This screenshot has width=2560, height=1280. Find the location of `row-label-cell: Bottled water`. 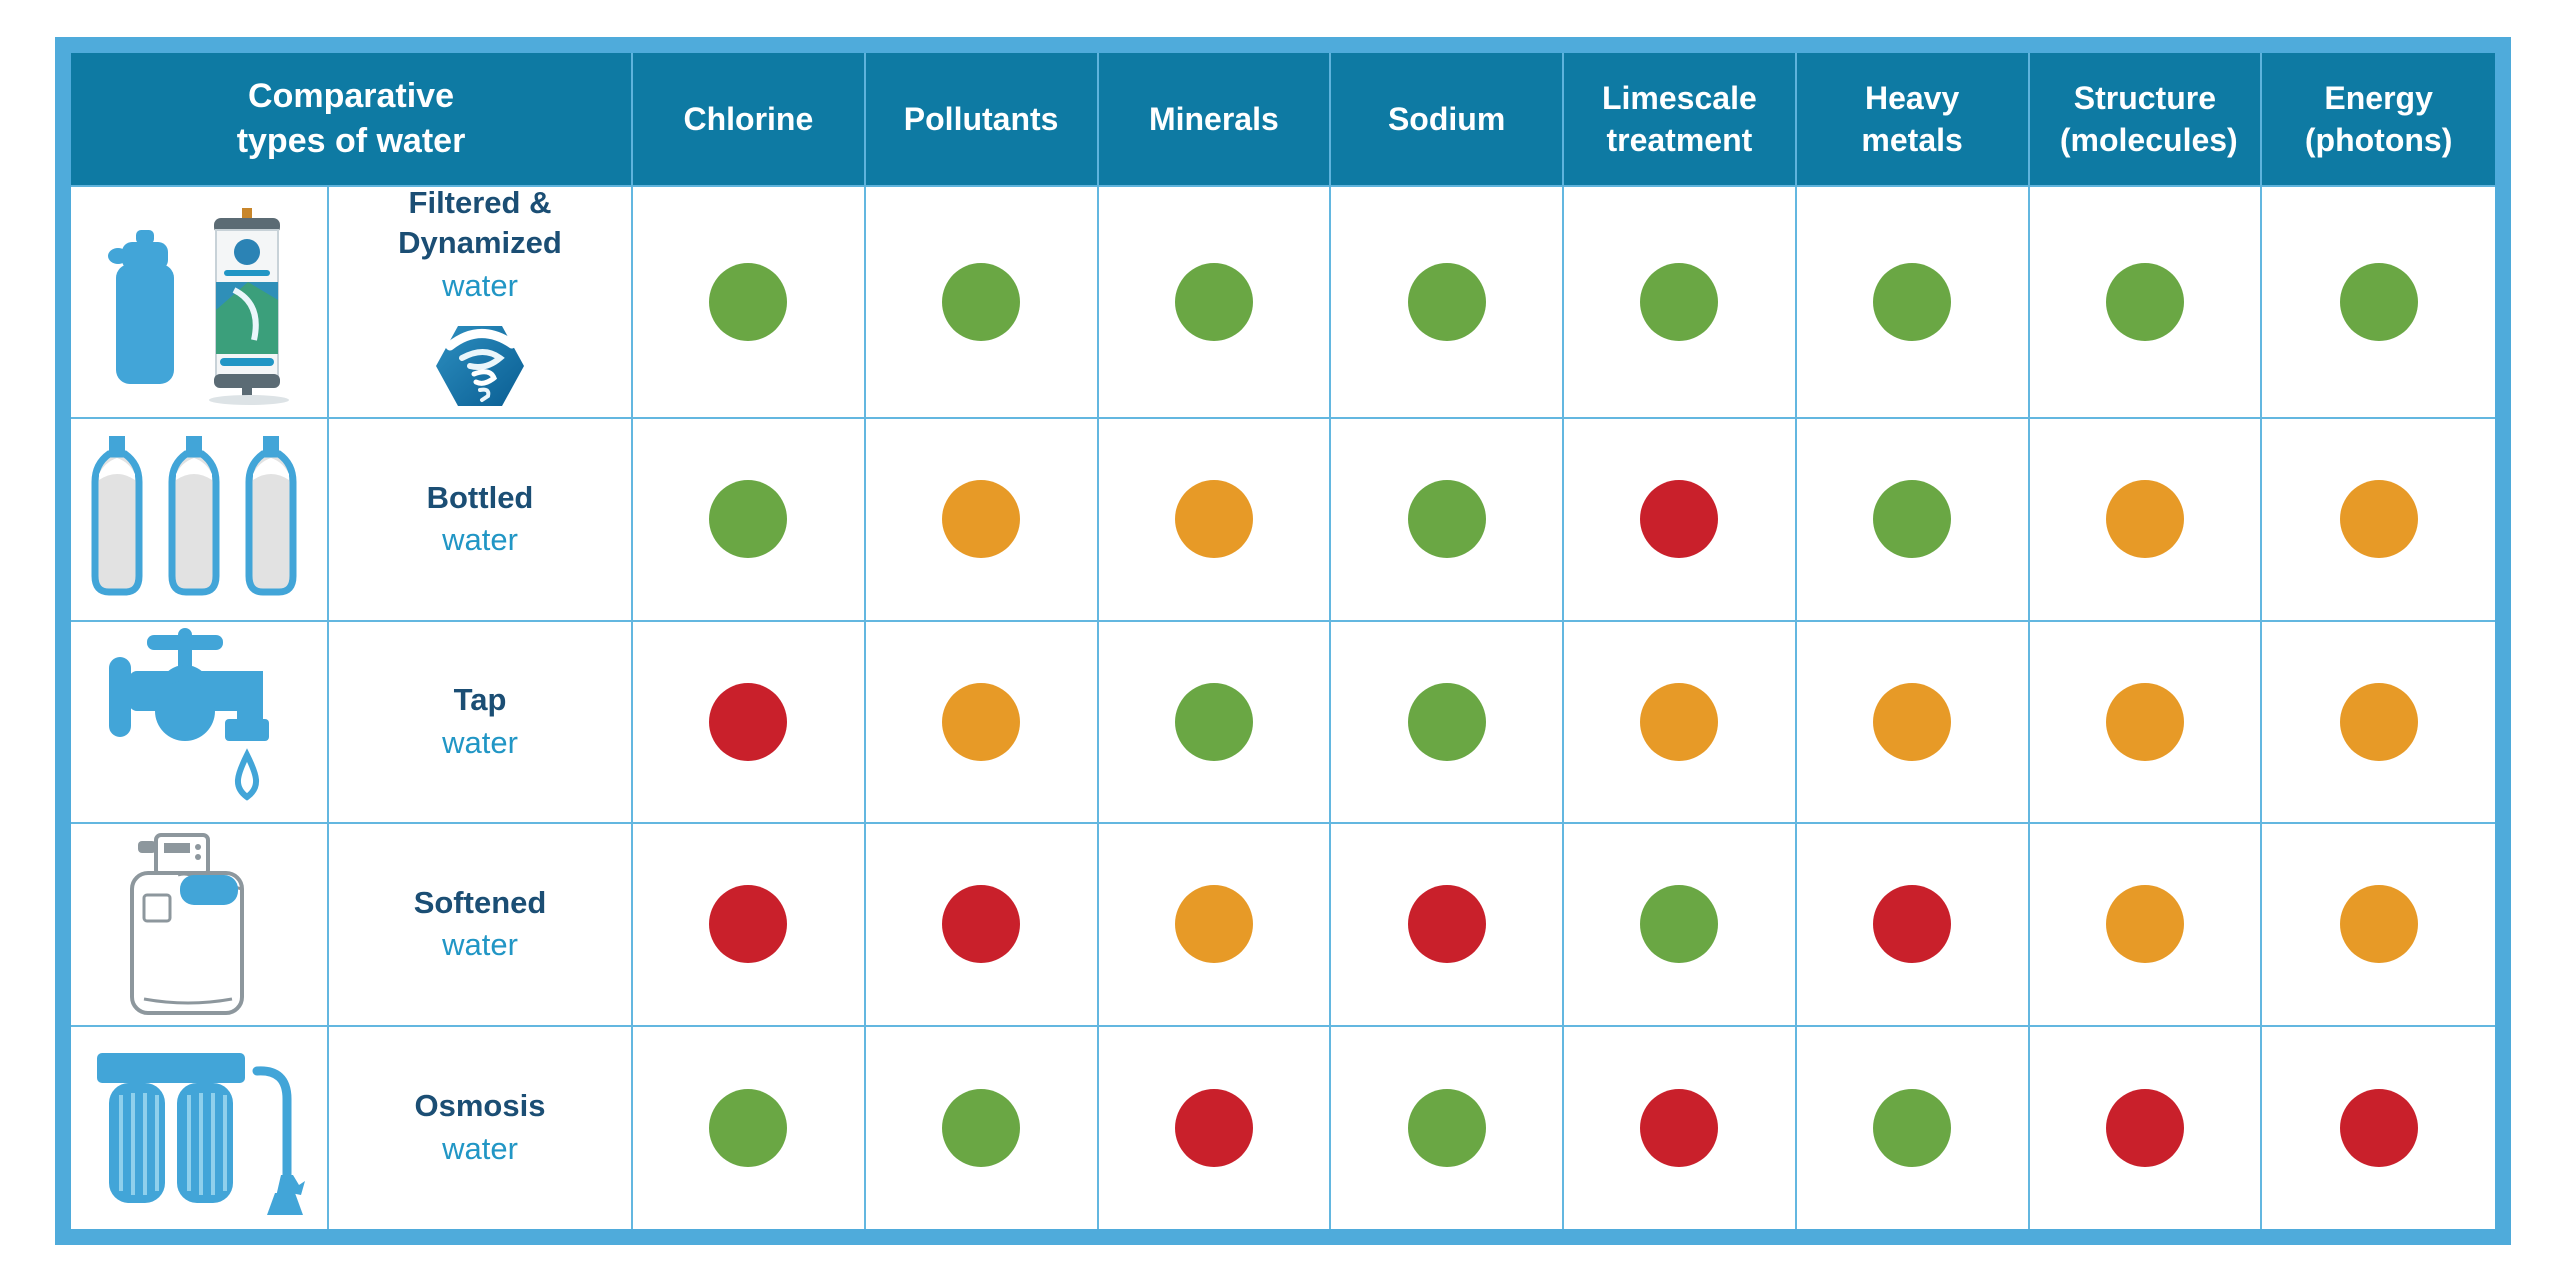

row-label-cell: Bottled water is located at coordinates (481, 520).